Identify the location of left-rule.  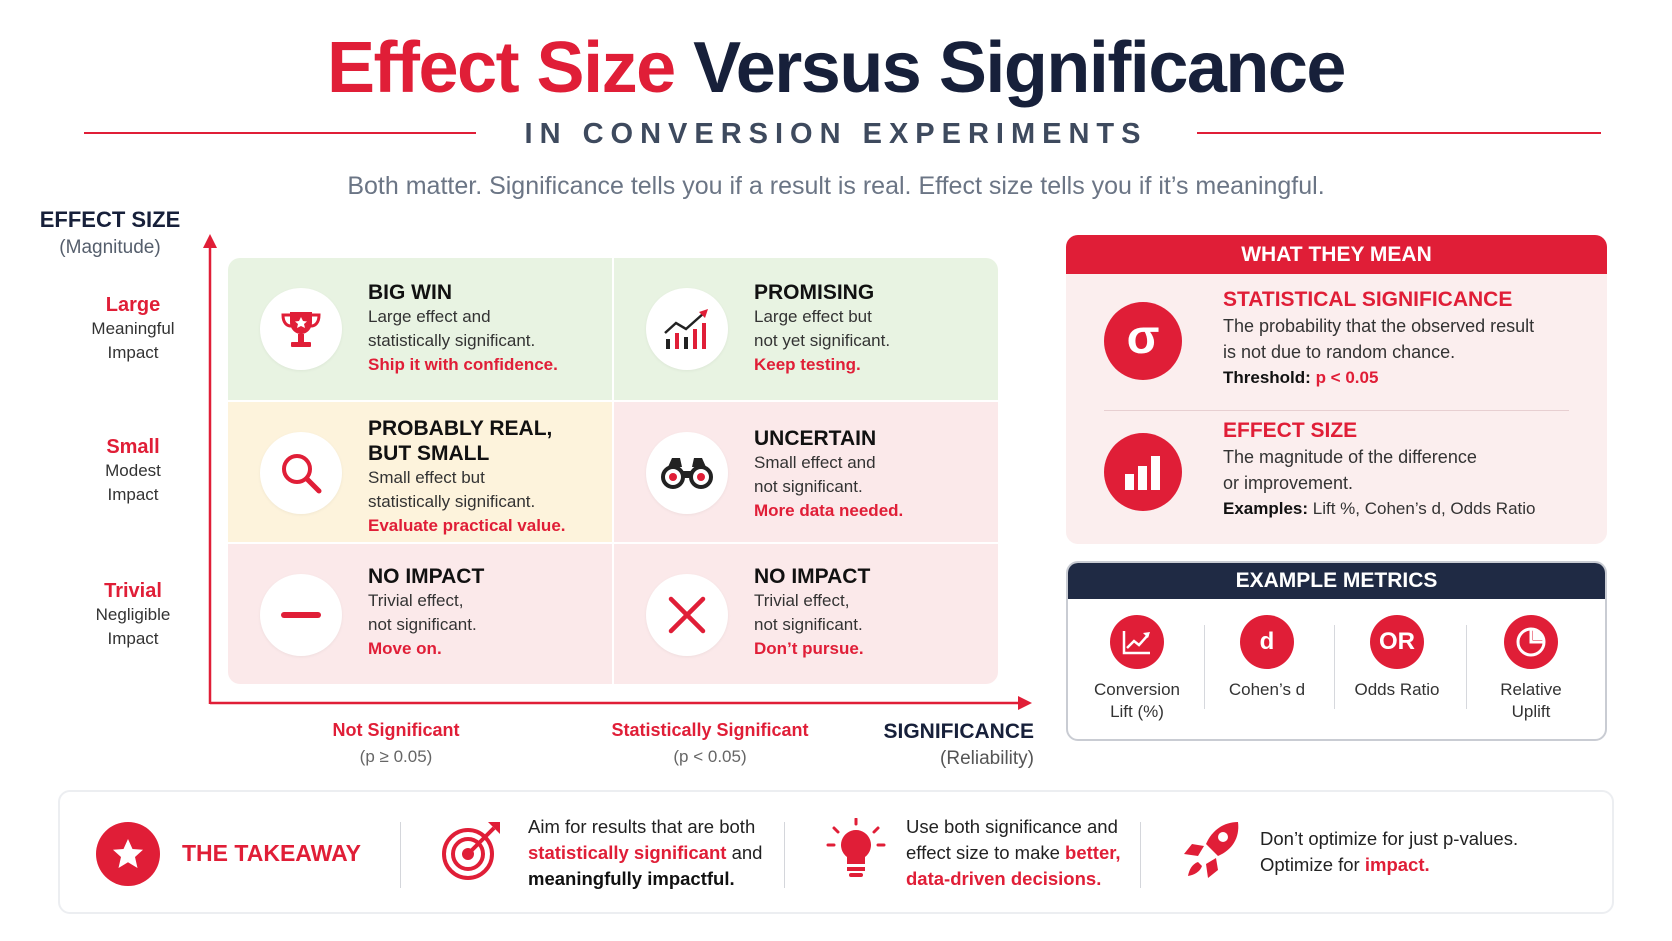
(280, 133).